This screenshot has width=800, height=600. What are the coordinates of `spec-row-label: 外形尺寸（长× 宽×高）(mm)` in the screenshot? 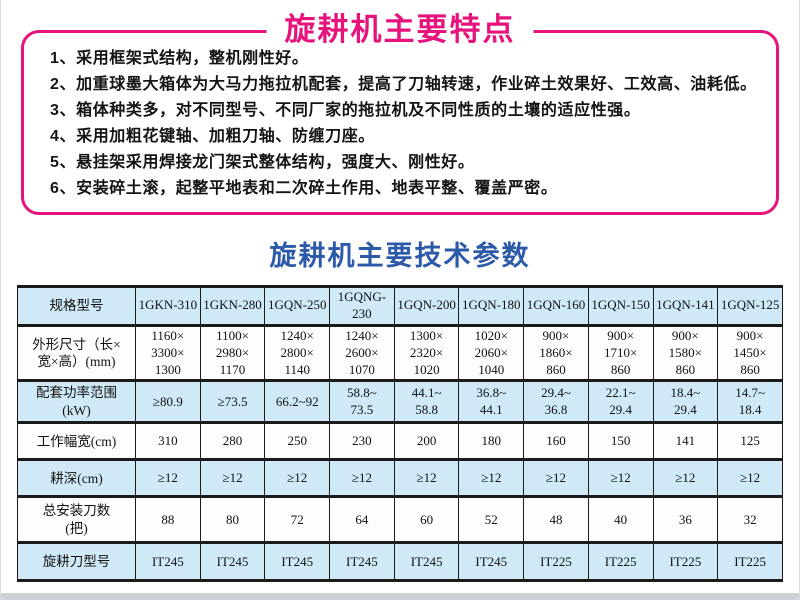 It's located at (76, 353).